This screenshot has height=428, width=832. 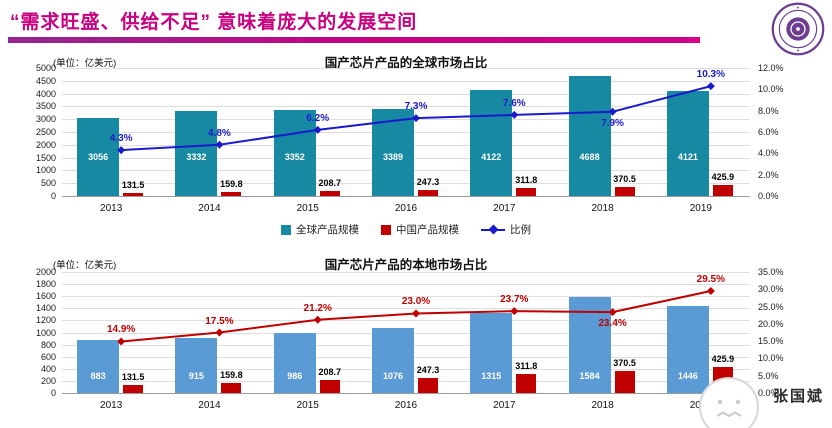 What do you see at coordinates (48, 344) in the screenshot?
I see `y-axis-tick: 800` at bounding box center [48, 344].